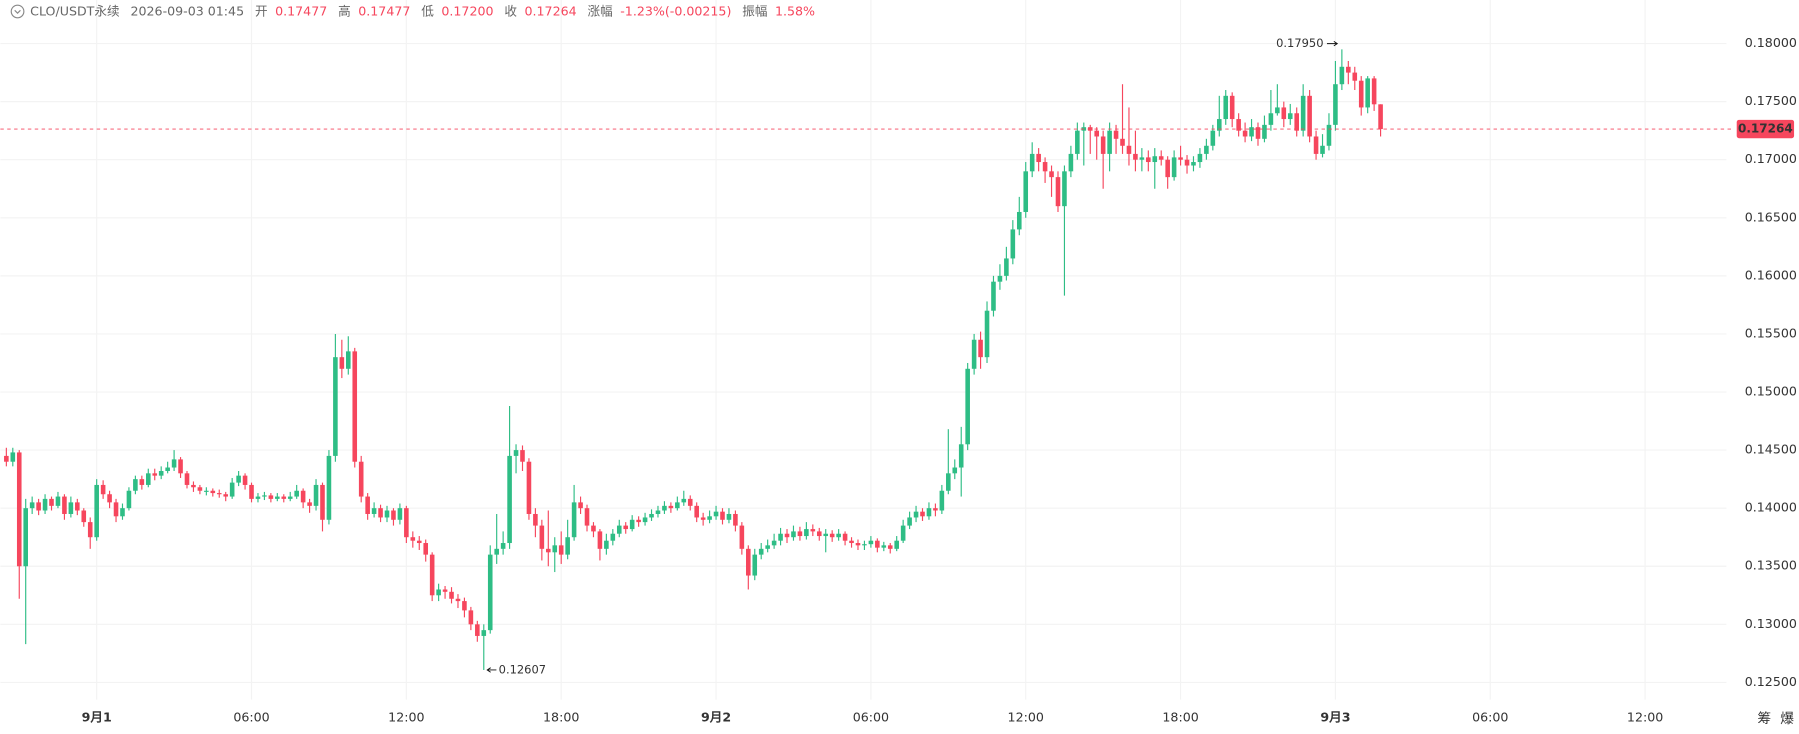 The image size is (1799, 734). I want to click on high-arrow, so click(1332, 43).